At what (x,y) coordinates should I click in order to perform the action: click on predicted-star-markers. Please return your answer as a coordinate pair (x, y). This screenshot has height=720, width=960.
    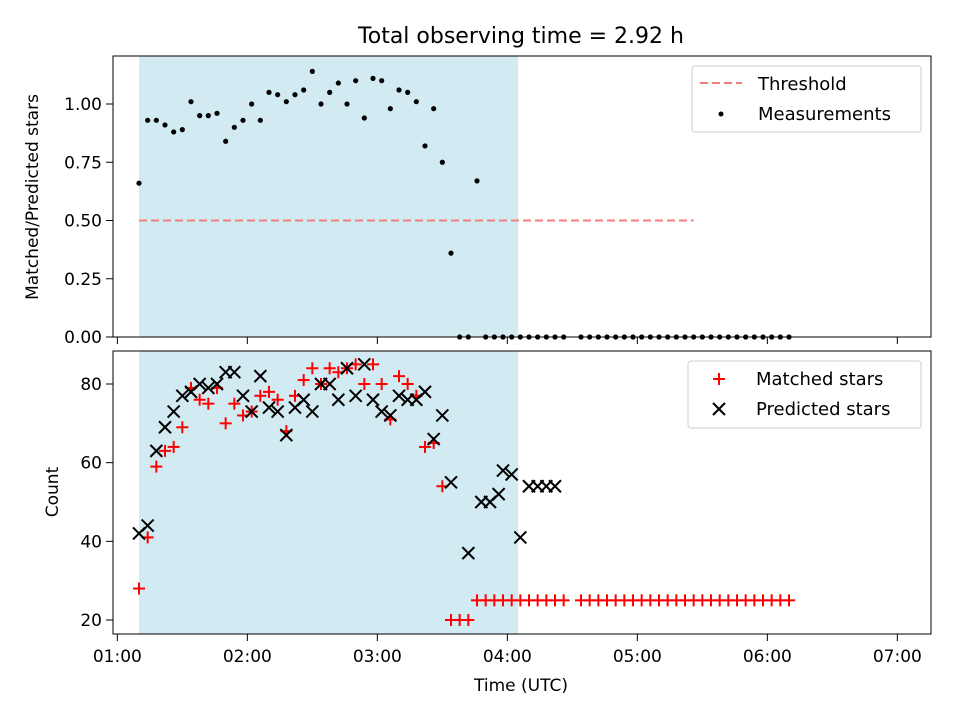
    Looking at the image, I should click on (347, 458).